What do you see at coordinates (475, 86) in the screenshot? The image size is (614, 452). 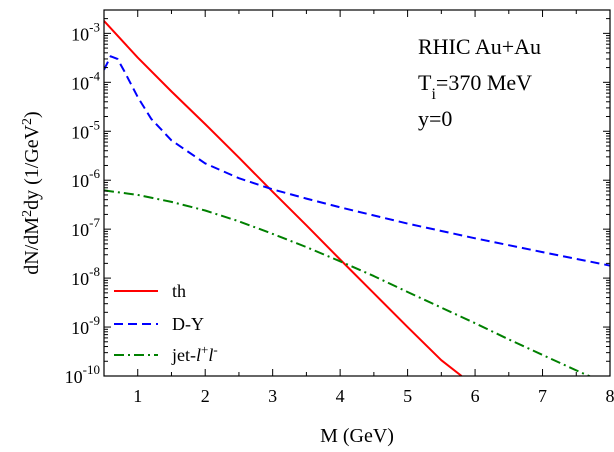 I see `annotation-temperature: Ti=370 MeV` at bounding box center [475, 86].